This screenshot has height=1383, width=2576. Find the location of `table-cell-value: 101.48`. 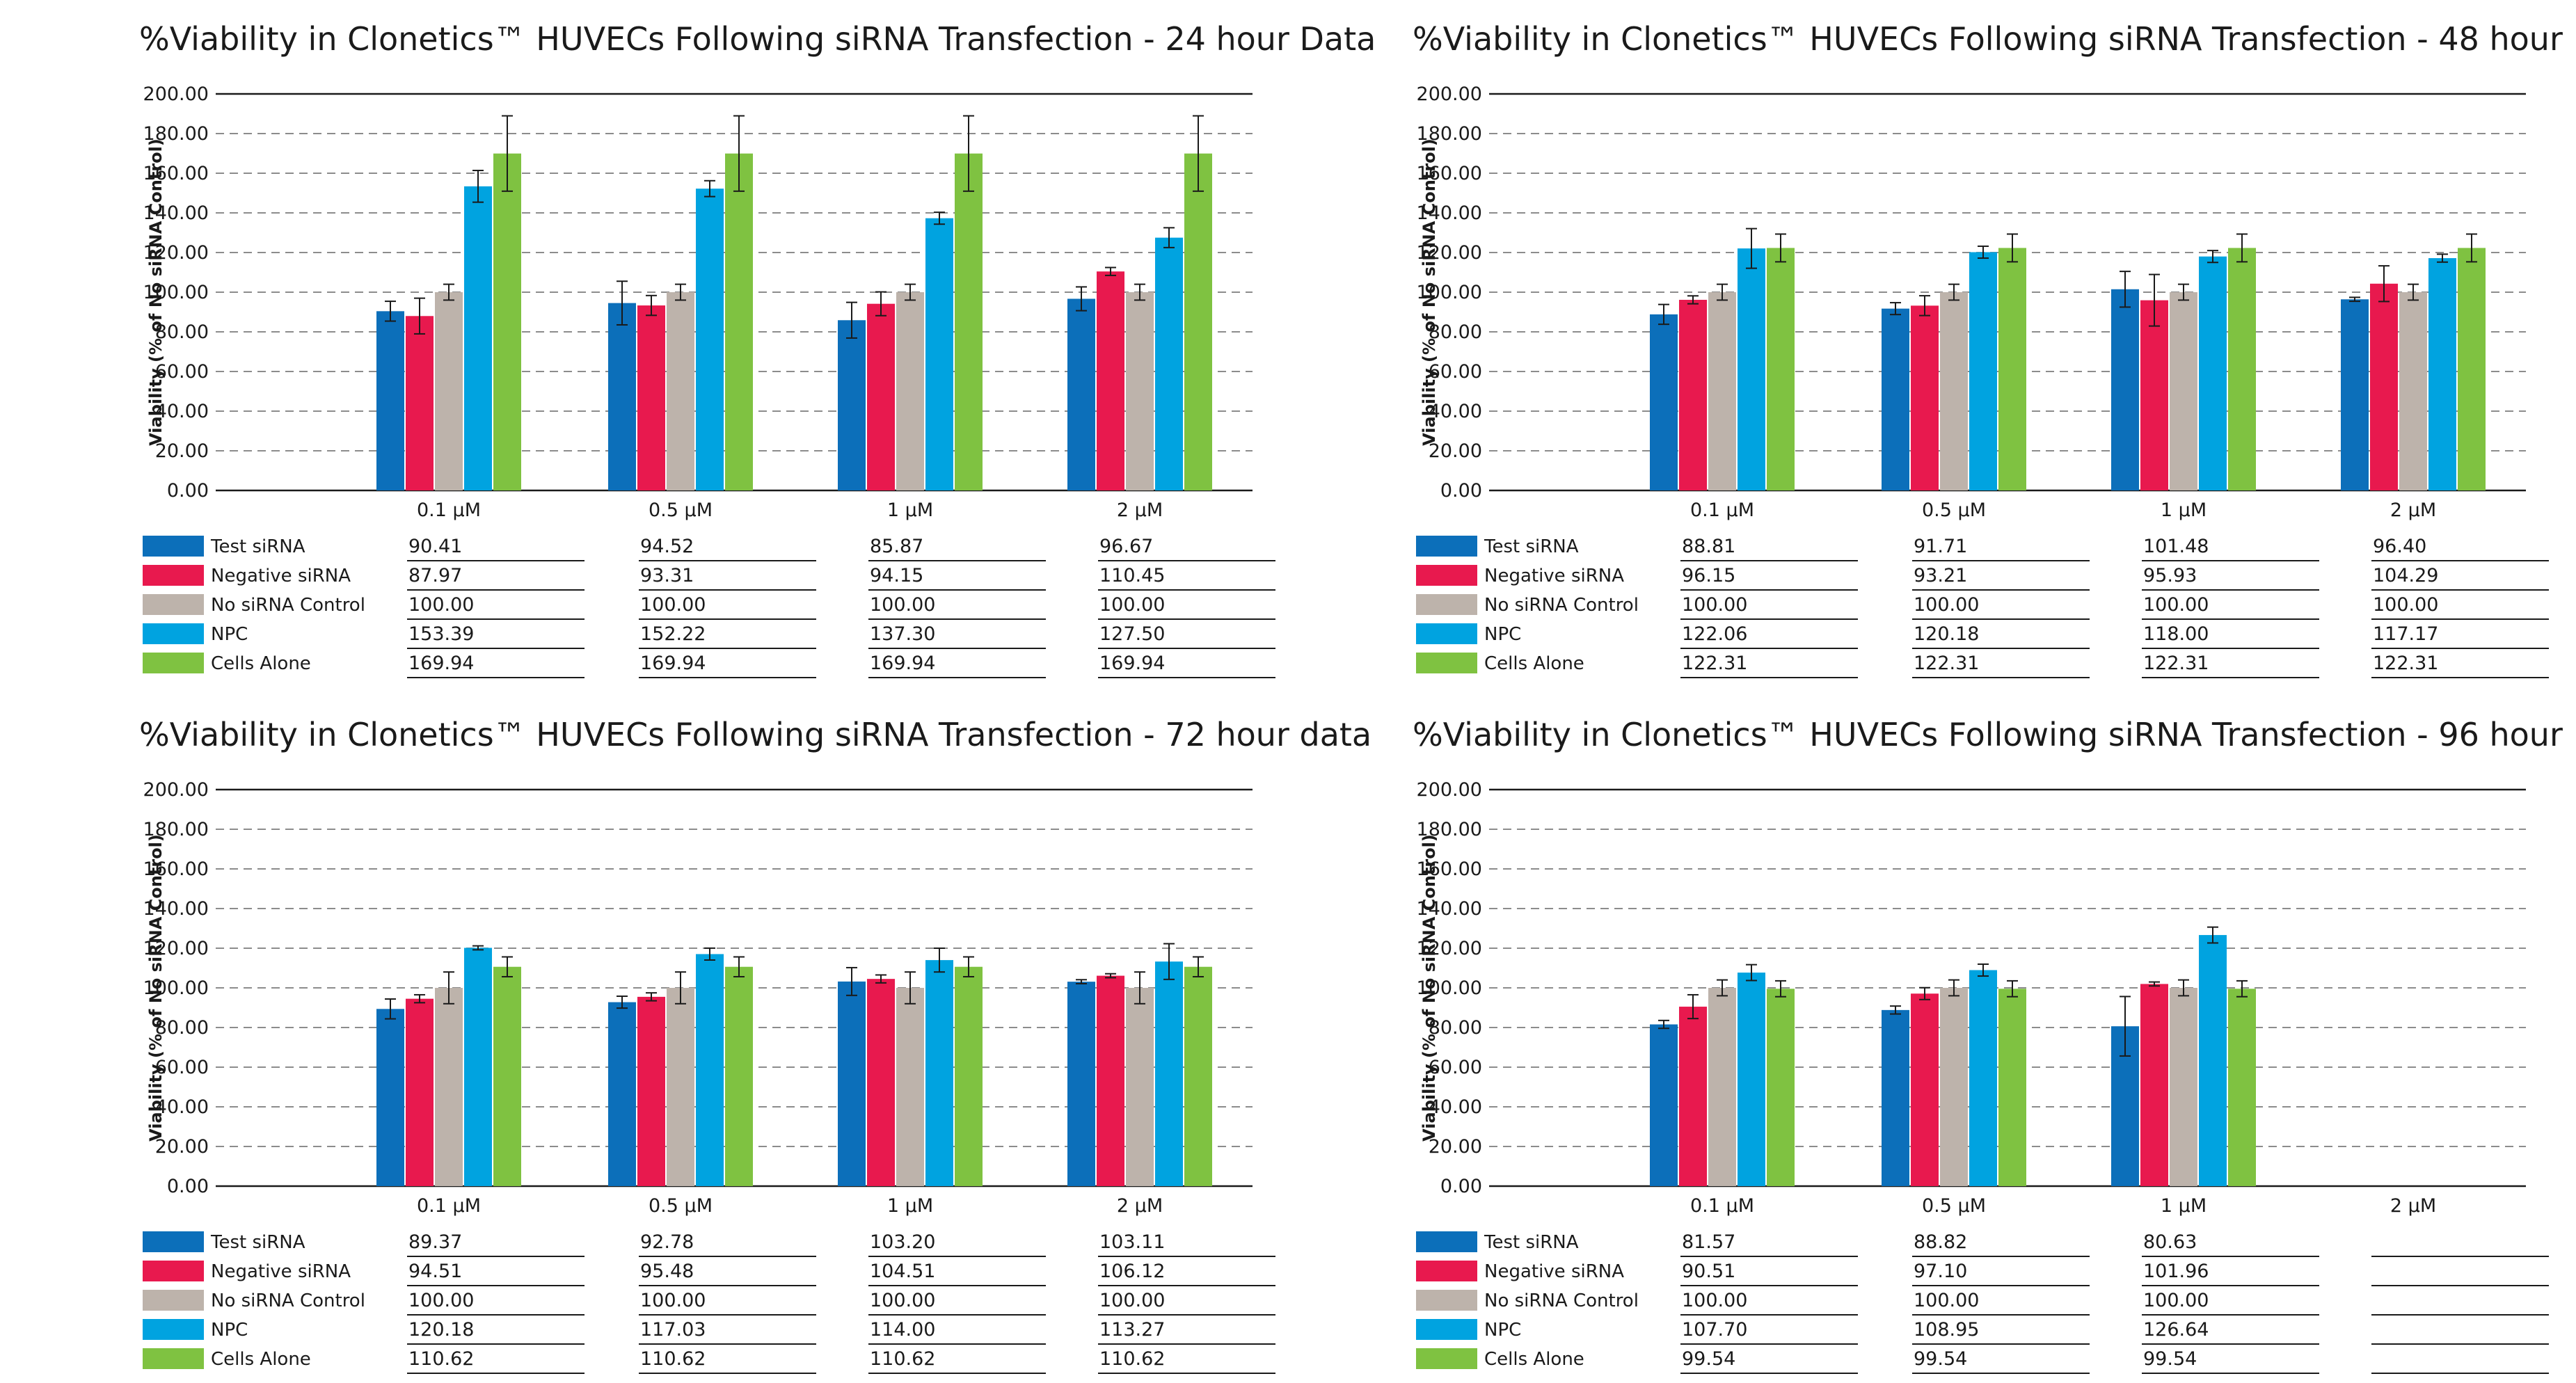

table-cell-value: 101.48 is located at coordinates (2176, 546).